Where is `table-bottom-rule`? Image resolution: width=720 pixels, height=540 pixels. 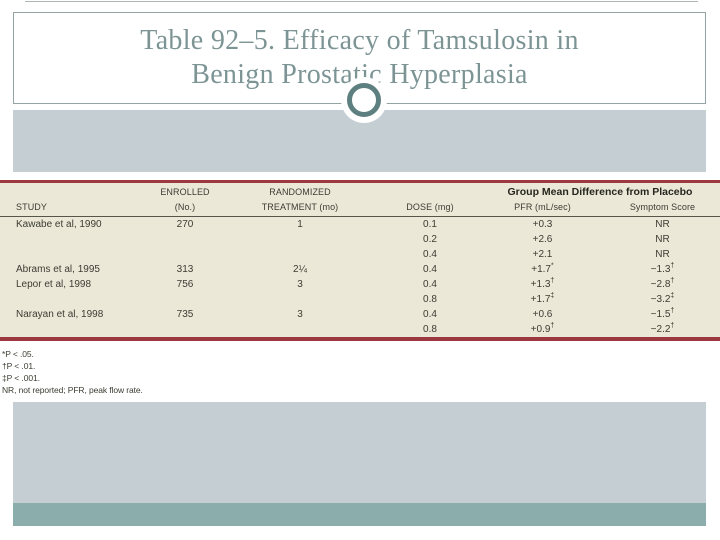 table-bottom-rule is located at coordinates (360, 339).